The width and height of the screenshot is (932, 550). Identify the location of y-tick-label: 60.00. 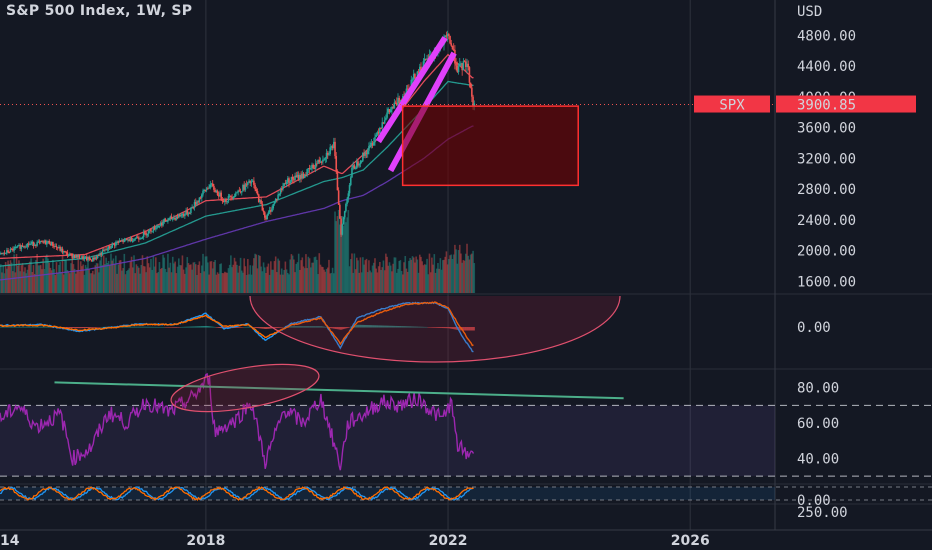
(818, 424).